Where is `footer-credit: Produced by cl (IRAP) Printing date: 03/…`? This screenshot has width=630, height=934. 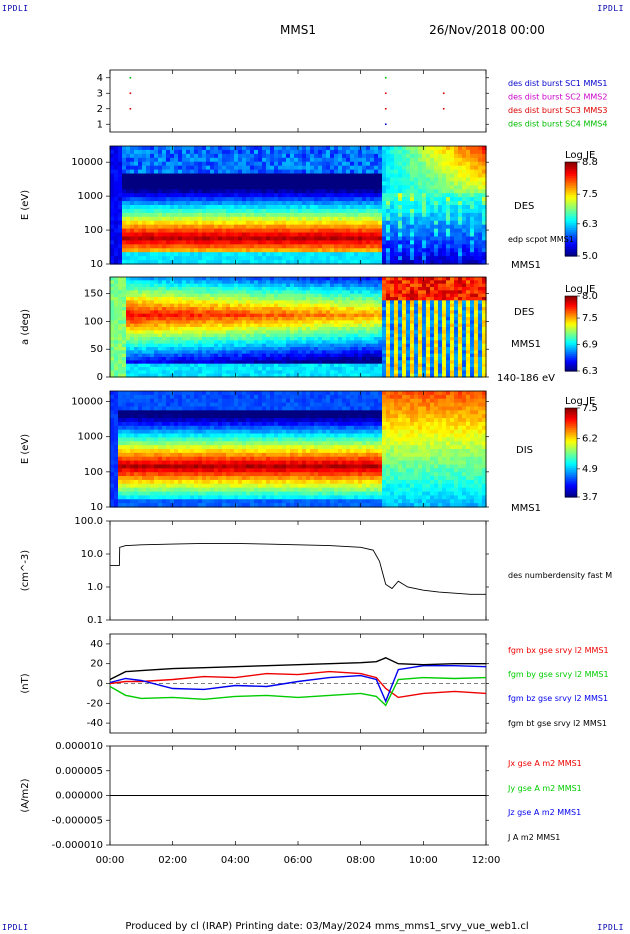
footer-credit: Produced by cl (IRAP) Printing date: 03/… is located at coordinates (326, 926).